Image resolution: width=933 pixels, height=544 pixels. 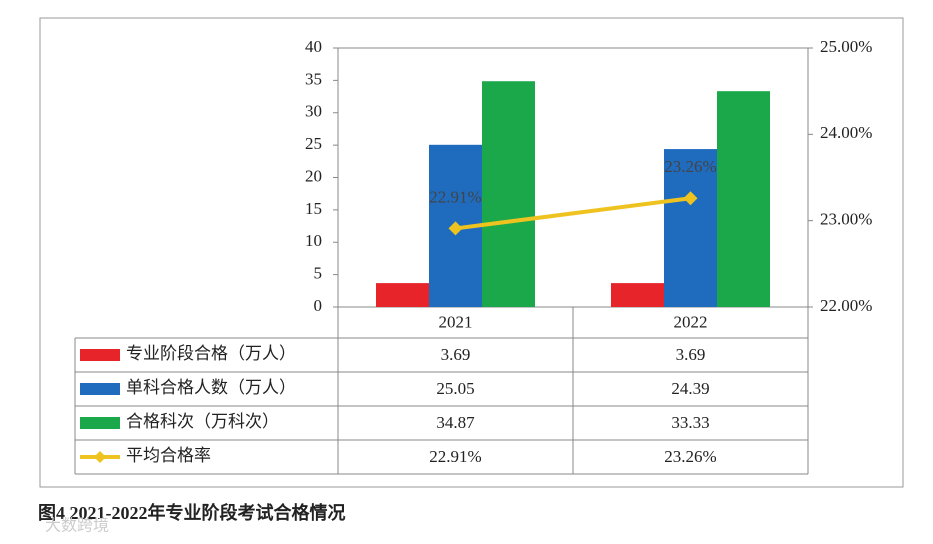 I want to click on legend-label: 专业阶段合格（万人）, so click(x=211, y=353).